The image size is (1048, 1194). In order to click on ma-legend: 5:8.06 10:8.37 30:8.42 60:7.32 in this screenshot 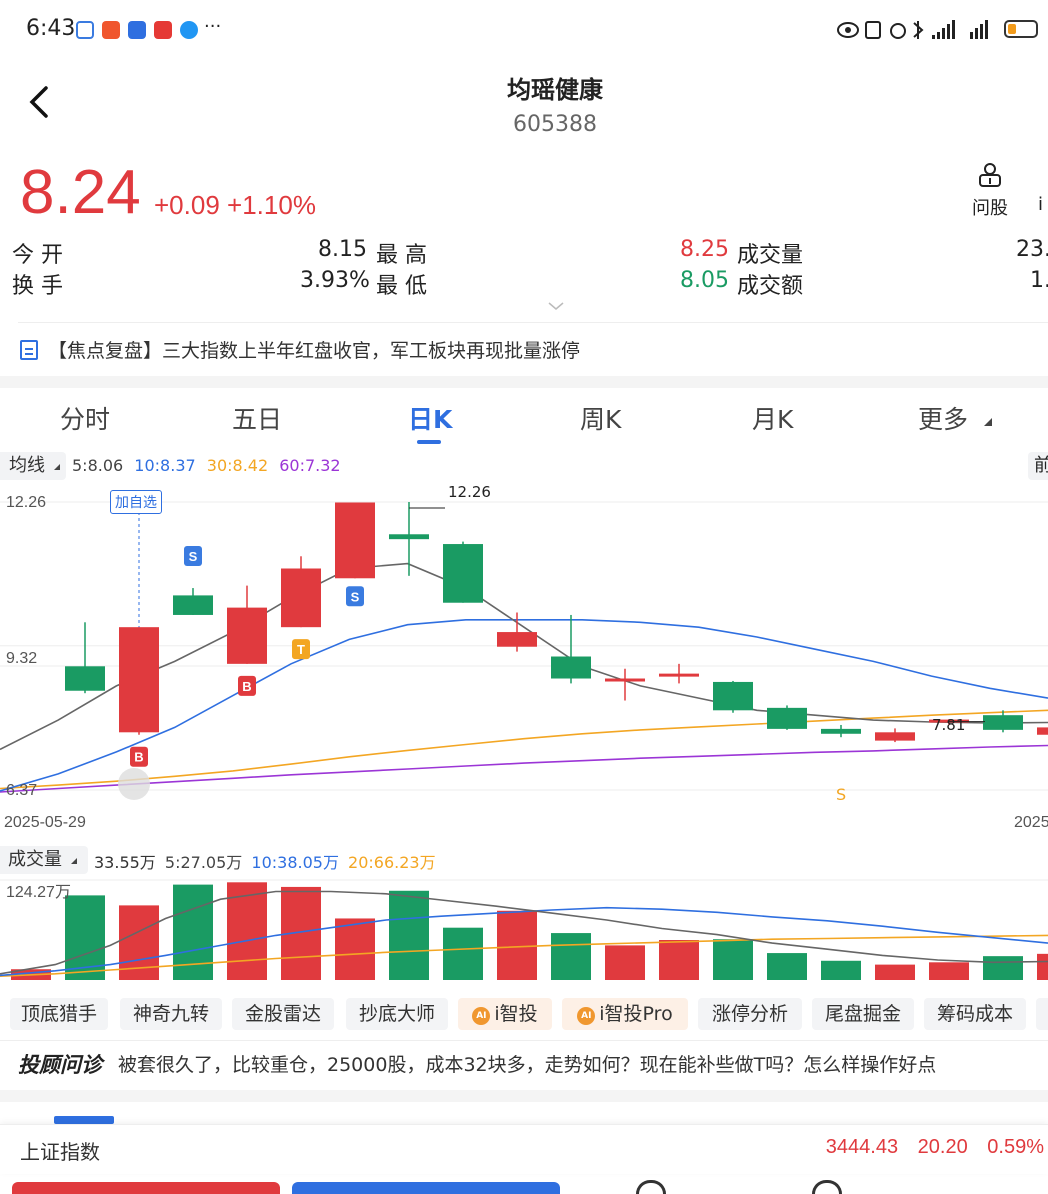, I will do `click(209, 465)`.